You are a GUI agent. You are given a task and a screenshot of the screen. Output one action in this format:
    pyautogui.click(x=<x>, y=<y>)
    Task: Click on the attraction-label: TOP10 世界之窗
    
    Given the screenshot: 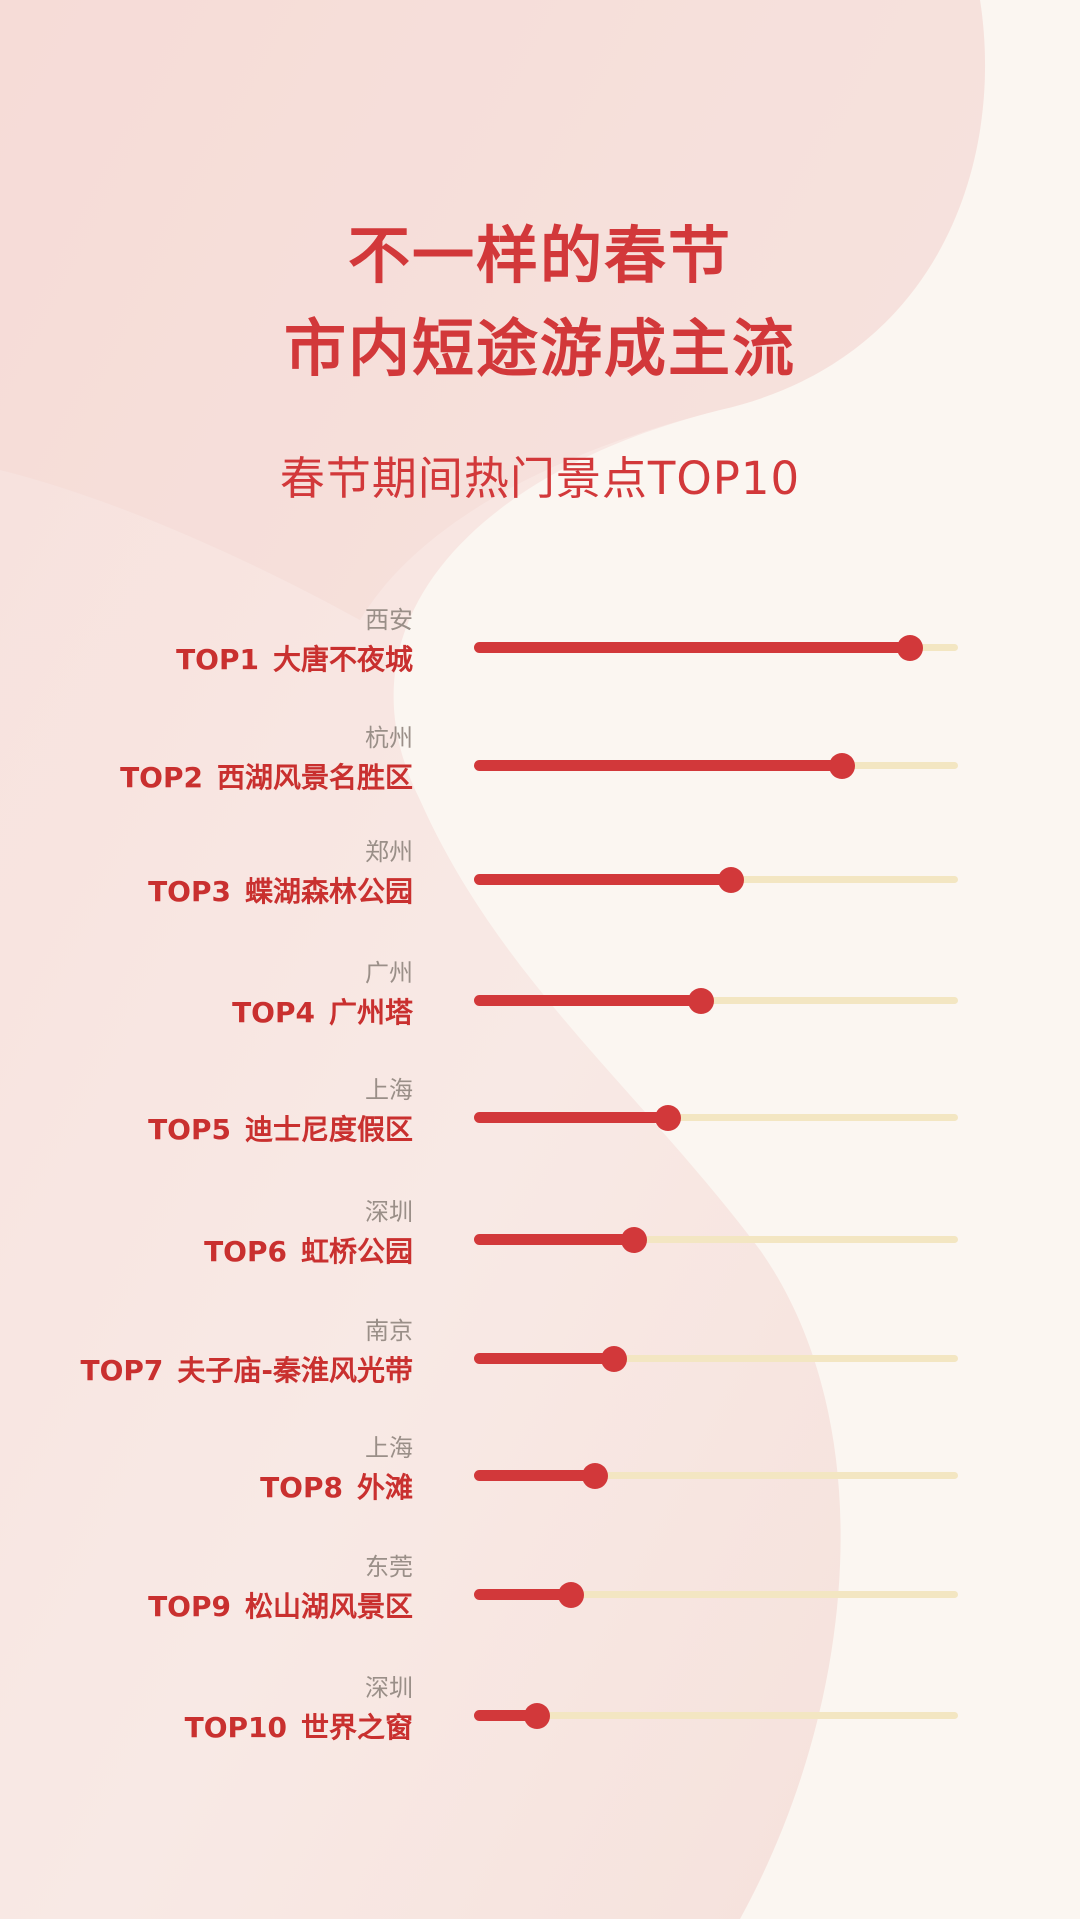 What is the action you would take?
    pyautogui.click(x=299, y=1726)
    